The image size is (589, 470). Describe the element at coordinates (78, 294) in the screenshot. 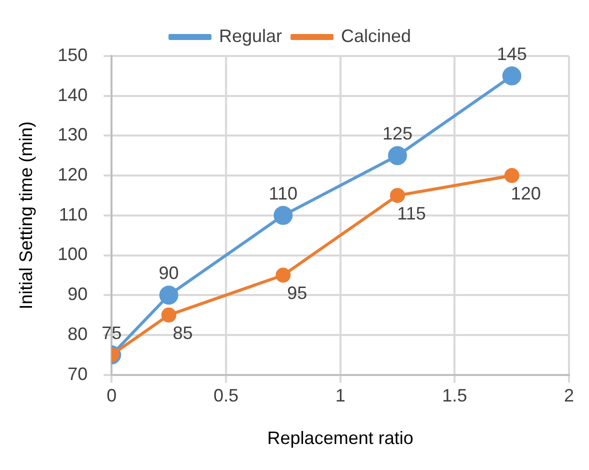

I see `y-tick-label: 90` at that location.